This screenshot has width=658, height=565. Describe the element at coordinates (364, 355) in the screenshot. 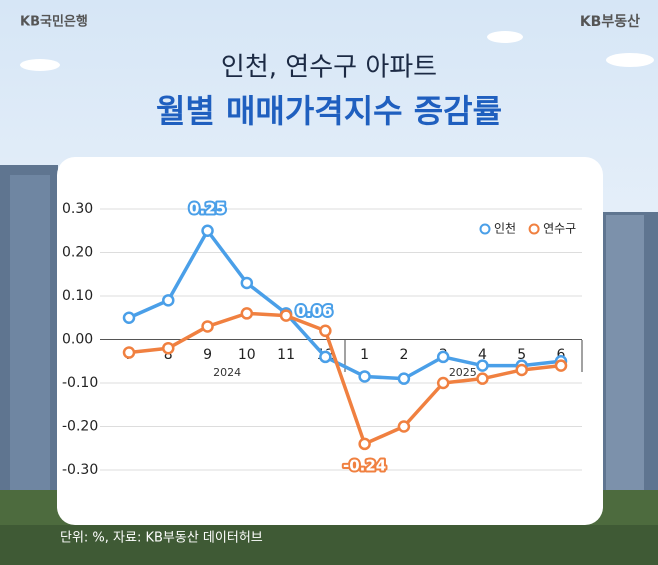

I see `x-tick-label: 1` at that location.